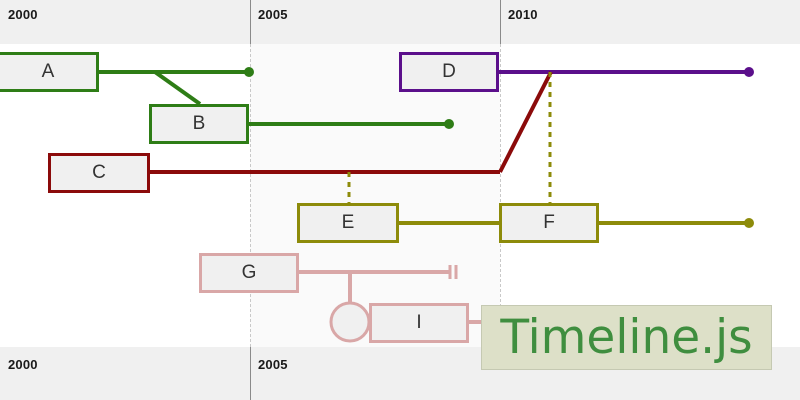  Describe the element at coordinates (749, 72) in the screenshot. I see `track-d-end-dot` at that location.